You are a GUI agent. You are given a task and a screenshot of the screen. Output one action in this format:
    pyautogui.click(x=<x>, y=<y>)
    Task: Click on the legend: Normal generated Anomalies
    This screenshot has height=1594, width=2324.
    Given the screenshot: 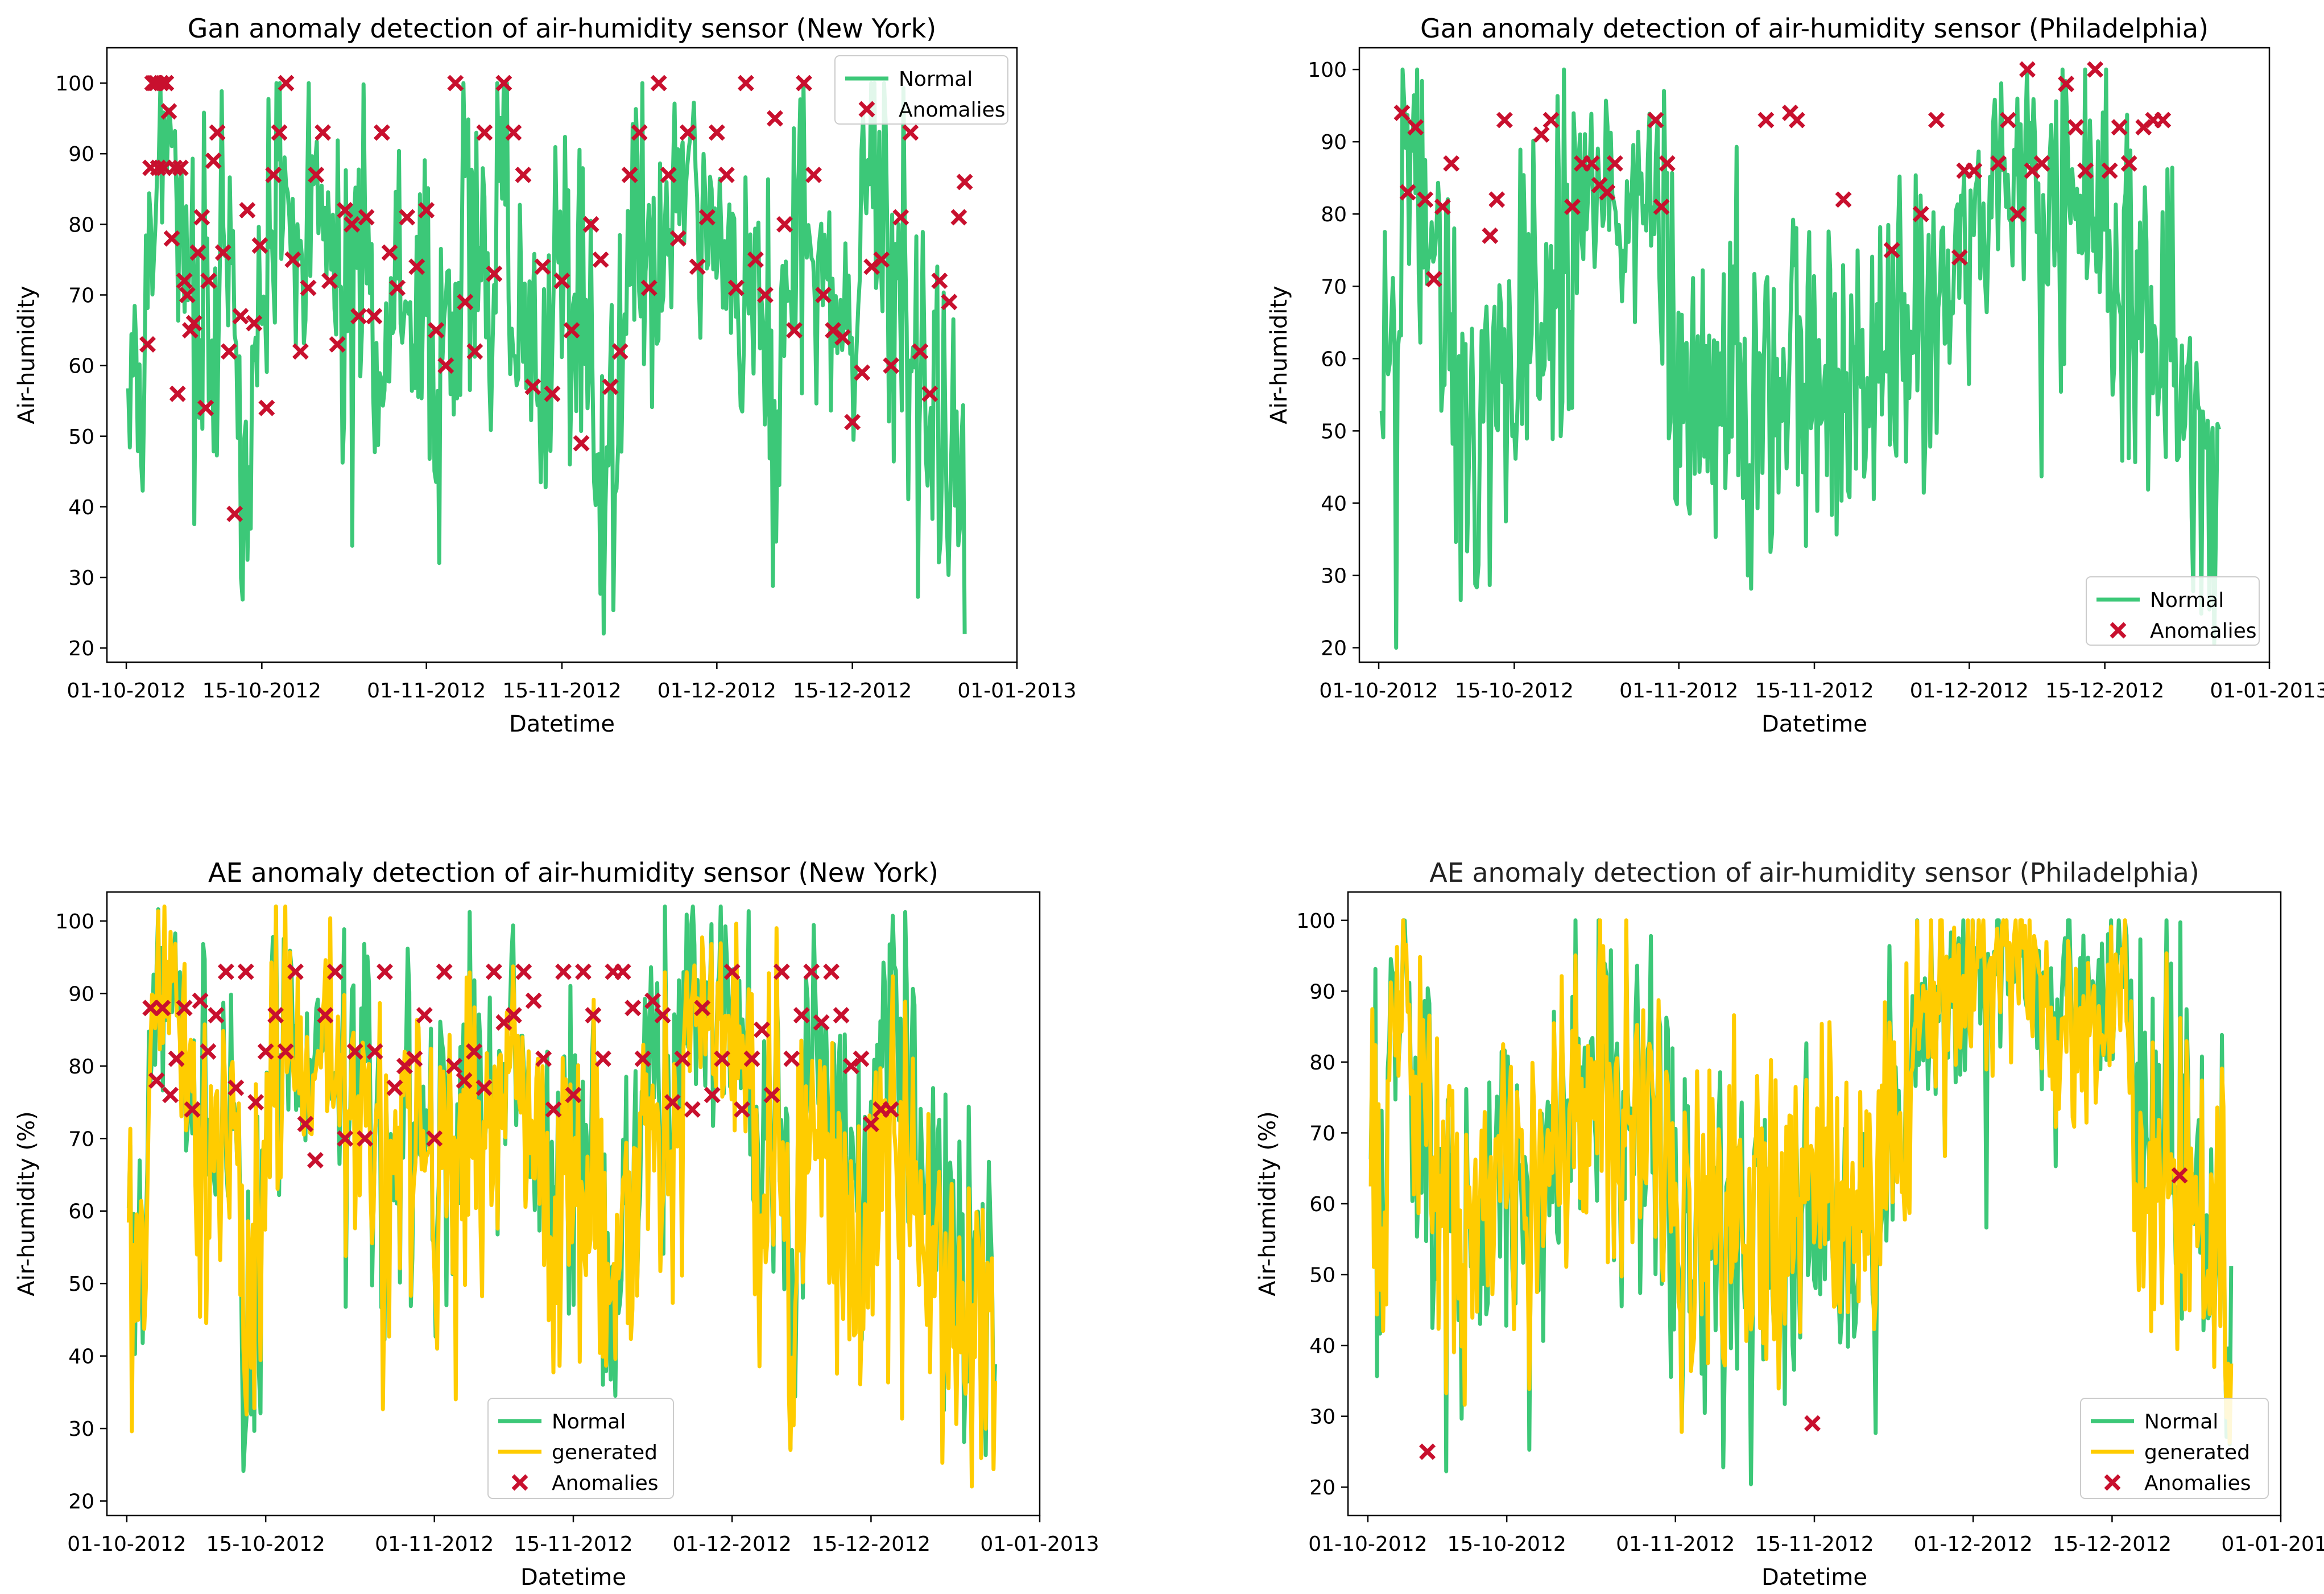 What is the action you would take?
    pyautogui.click(x=580, y=1449)
    